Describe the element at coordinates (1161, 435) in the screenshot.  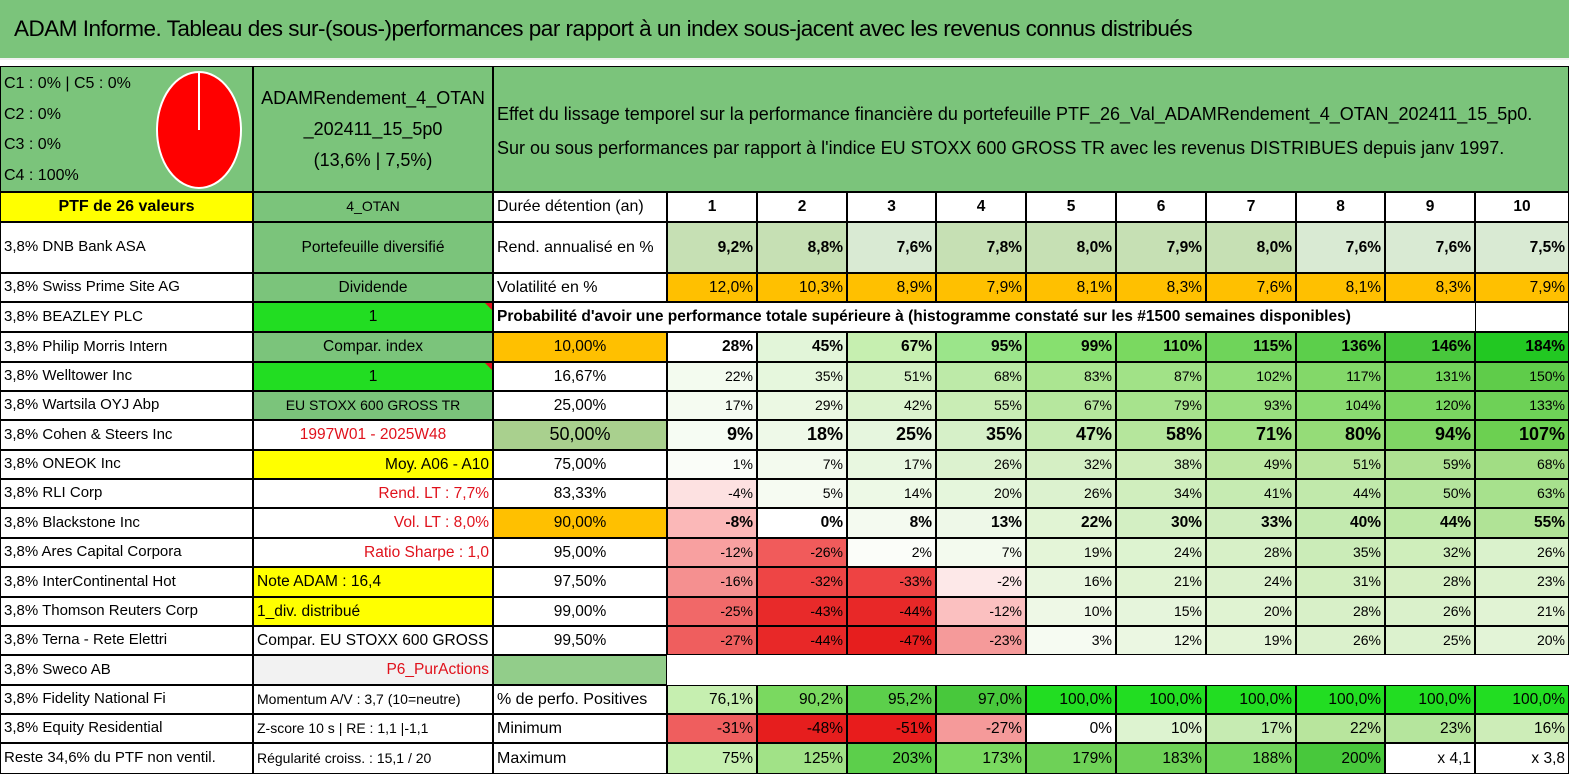
I see `probability-value: 58%` at that location.